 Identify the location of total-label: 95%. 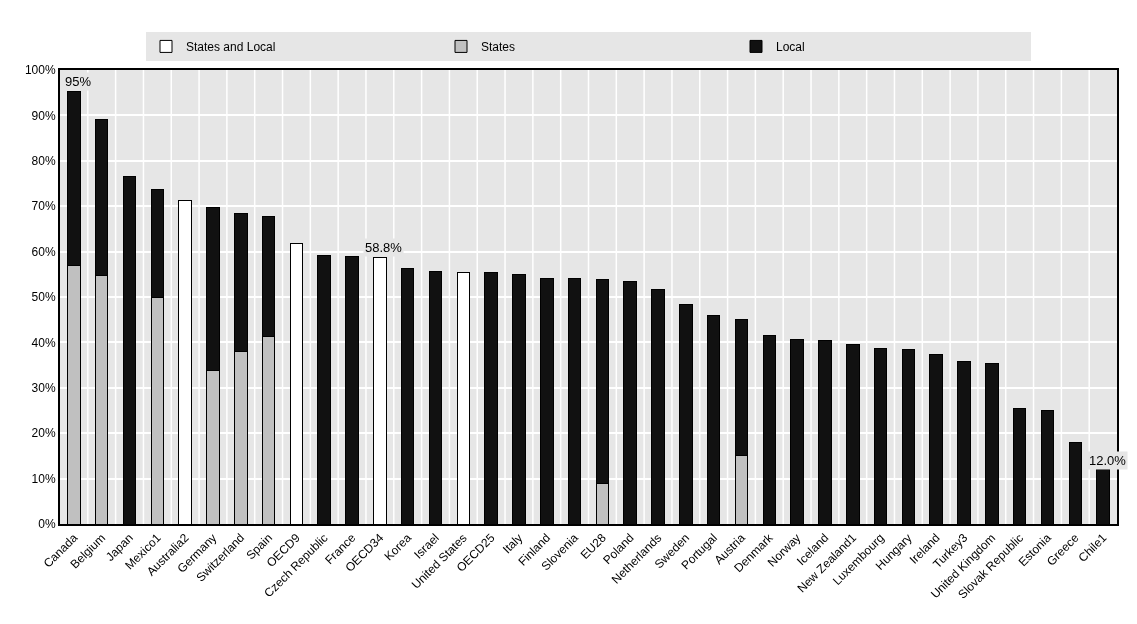
(78, 81).